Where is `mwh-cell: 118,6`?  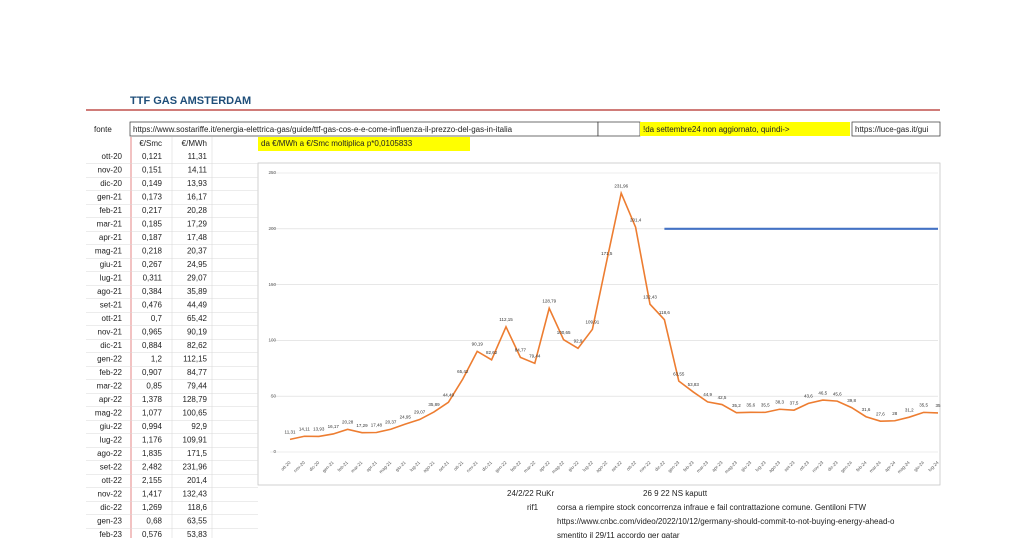
mwh-cell: 118,6 is located at coordinates (198, 507).